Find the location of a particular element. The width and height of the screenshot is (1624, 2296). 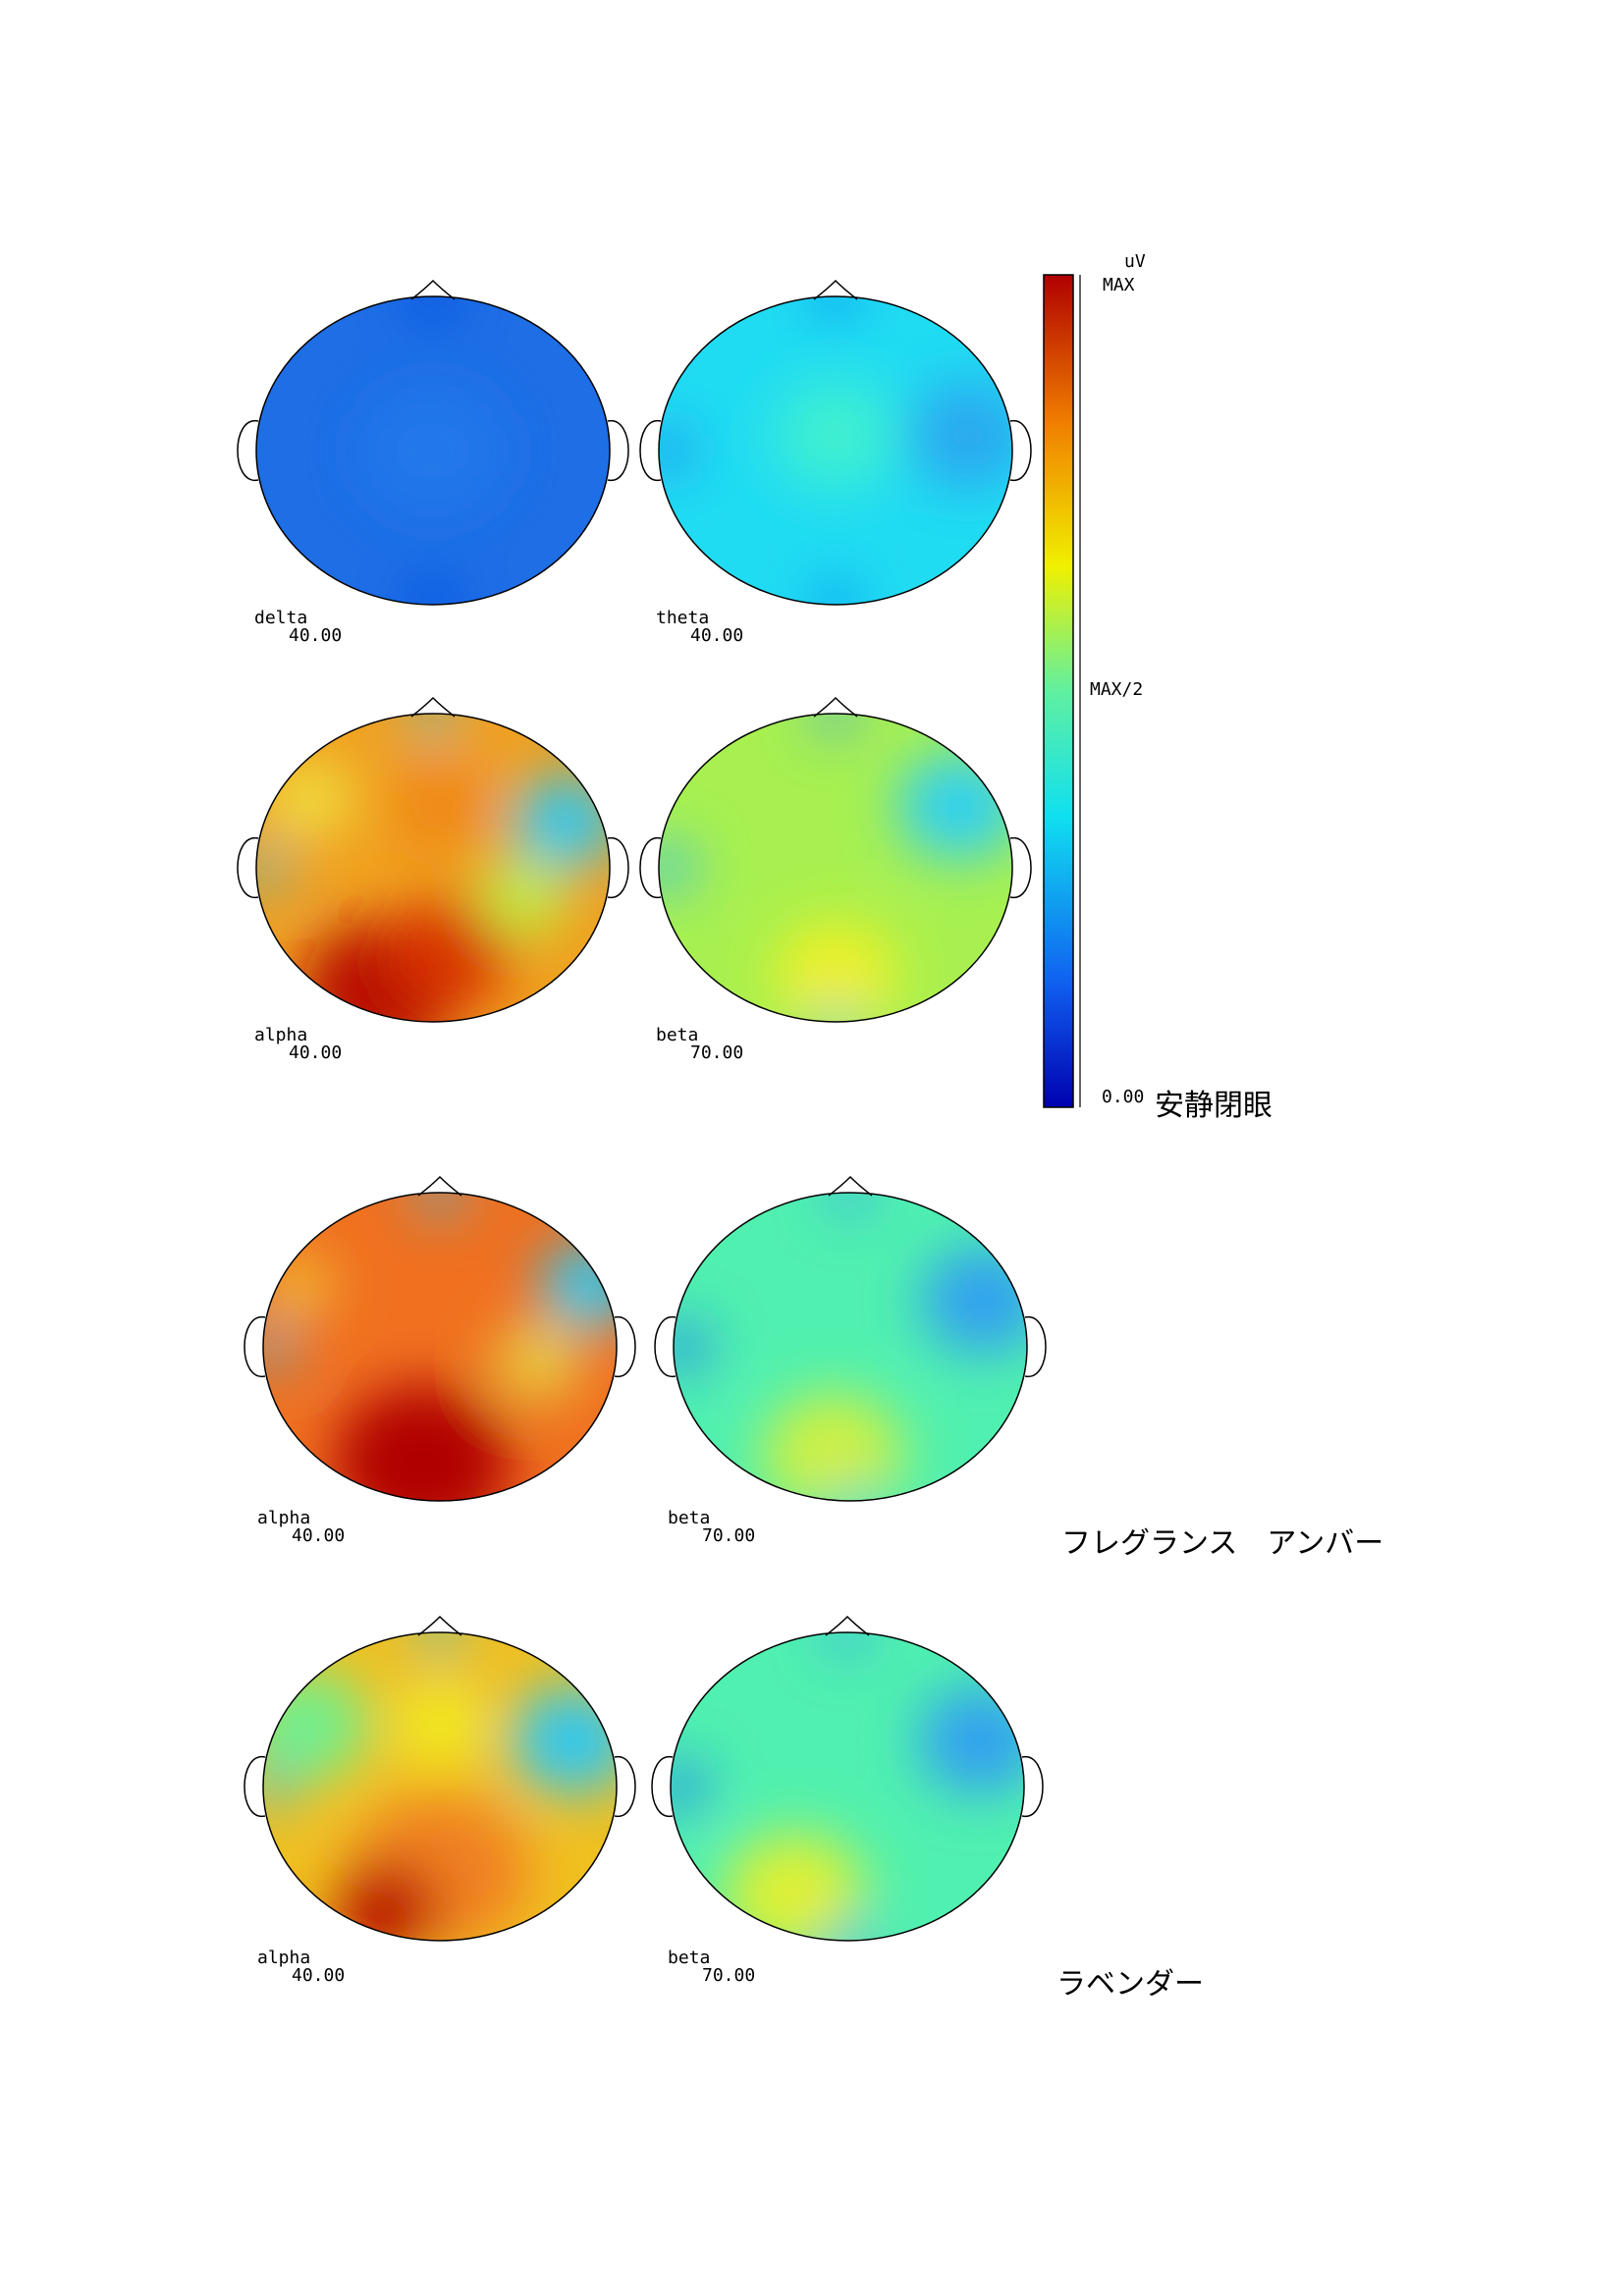

condition-label: ラベンダー is located at coordinates (1130, 1984).